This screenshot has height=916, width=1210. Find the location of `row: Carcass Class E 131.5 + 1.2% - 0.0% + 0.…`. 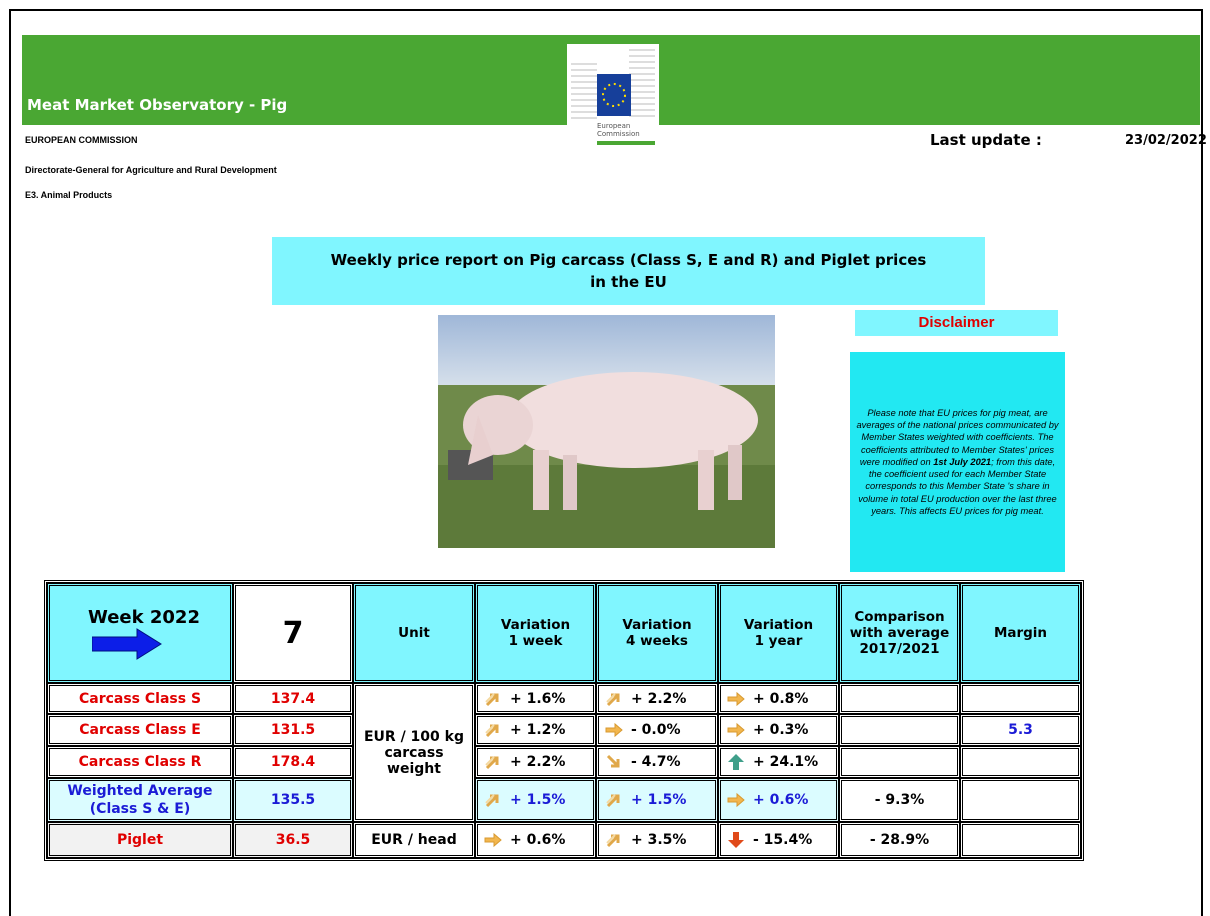

row: Carcass Class E 131.5 + 1.2% - 0.0% + 0.… is located at coordinates (564, 730).